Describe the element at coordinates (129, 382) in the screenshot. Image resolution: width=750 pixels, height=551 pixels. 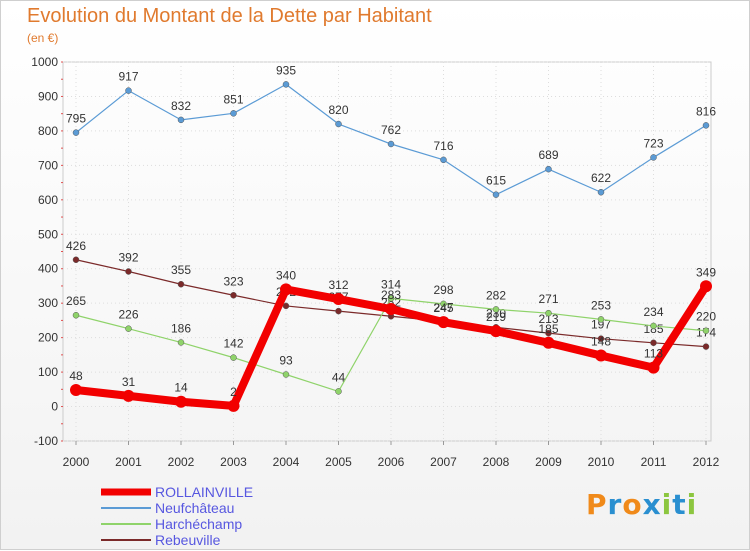
I see `data-label-rollainville: 31` at that location.